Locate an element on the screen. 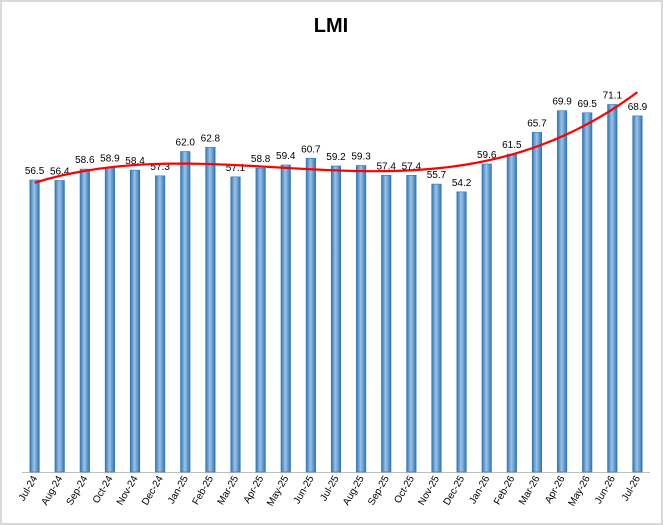 This screenshot has height=525, width=663. x-tick-label: Dec-25 is located at coordinates (455, 491).